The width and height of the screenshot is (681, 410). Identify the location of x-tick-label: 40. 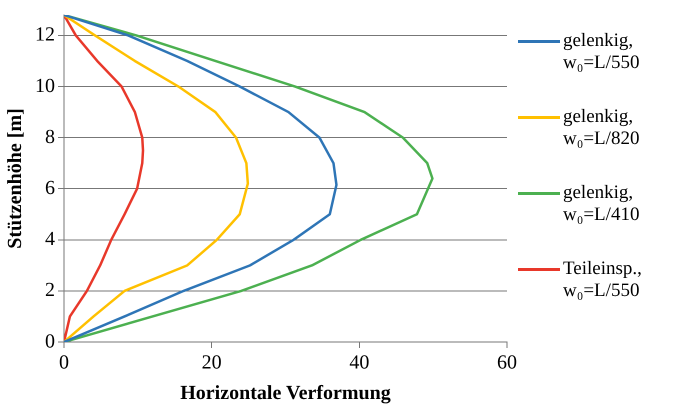
(359, 362).